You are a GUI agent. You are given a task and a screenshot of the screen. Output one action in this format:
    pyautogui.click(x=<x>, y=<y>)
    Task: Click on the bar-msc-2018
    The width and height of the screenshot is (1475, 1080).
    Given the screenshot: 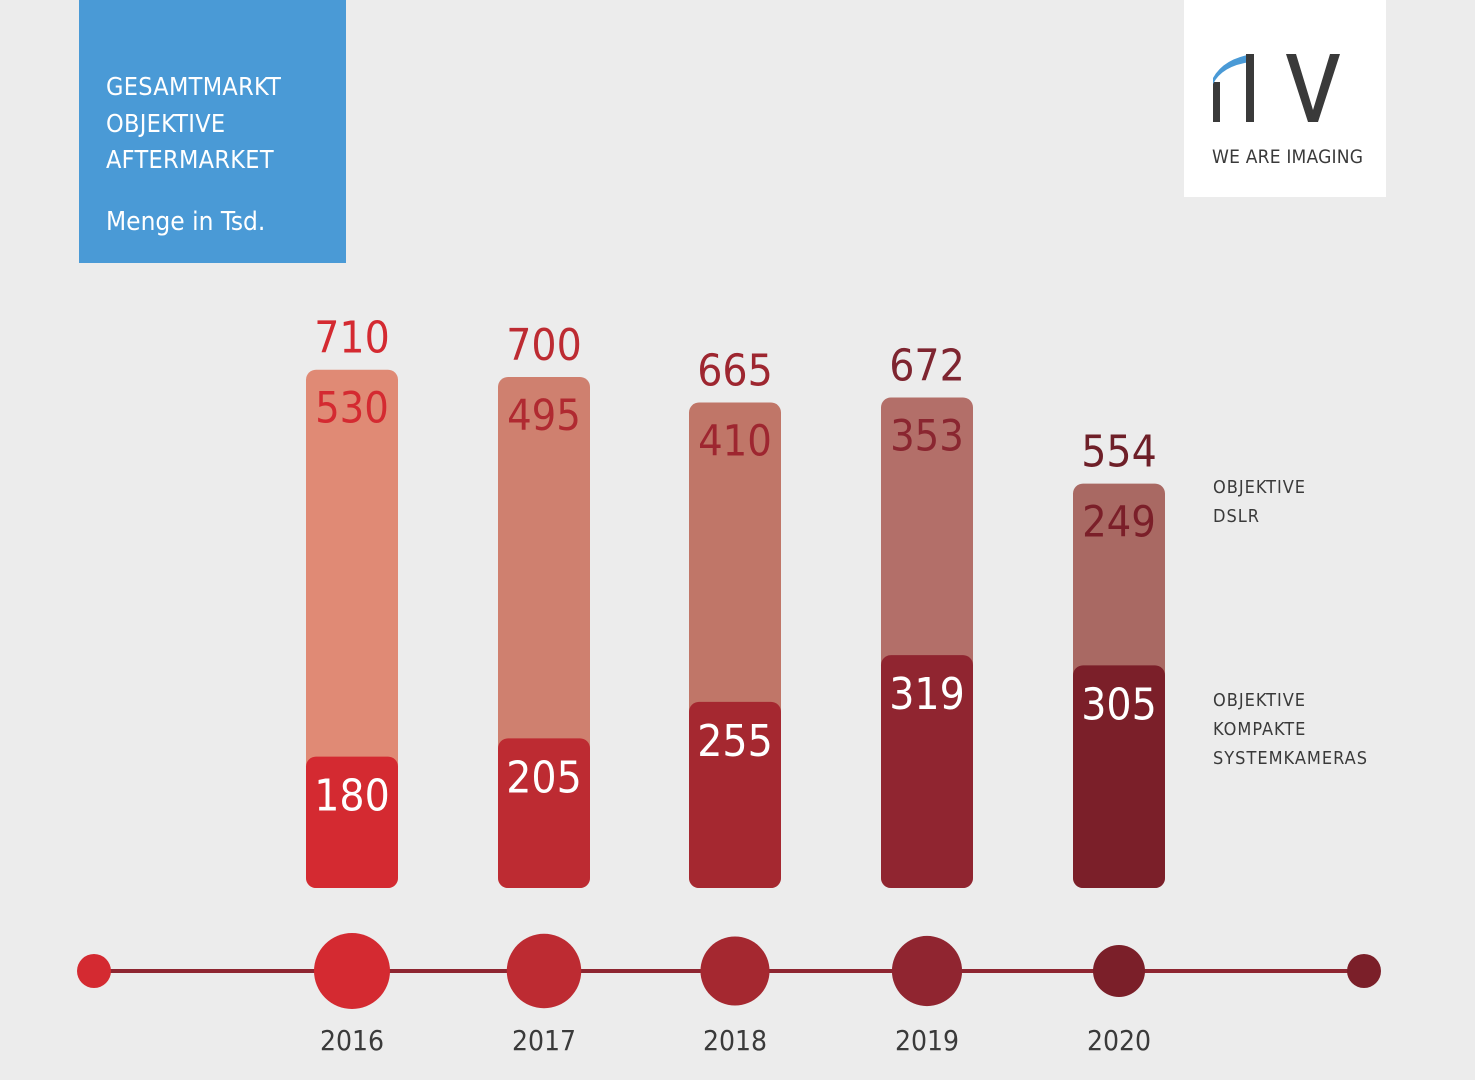 What is the action you would take?
    pyautogui.click(x=735, y=794)
    